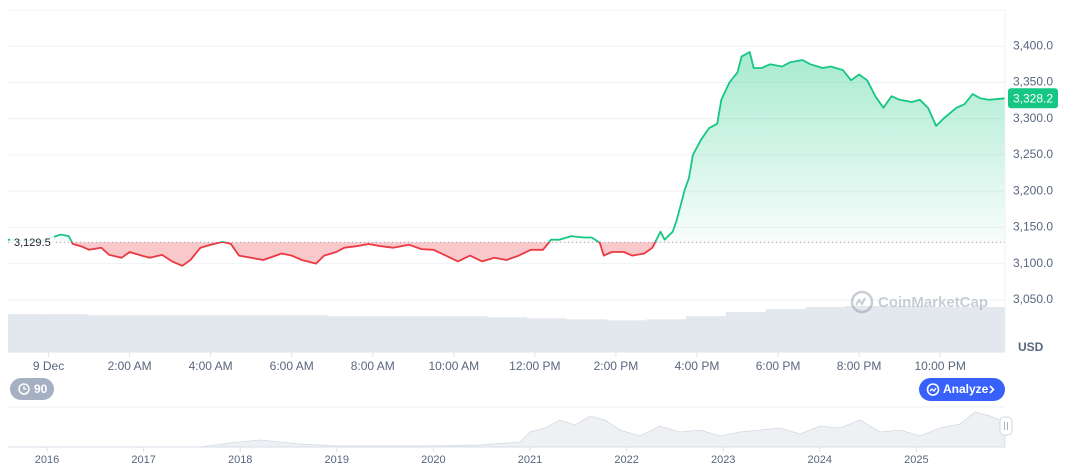 This screenshot has width=1072, height=470. What do you see at coordinates (1033, 154) in the screenshot?
I see `y-tick-label: 3,250.0` at bounding box center [1033, 154].